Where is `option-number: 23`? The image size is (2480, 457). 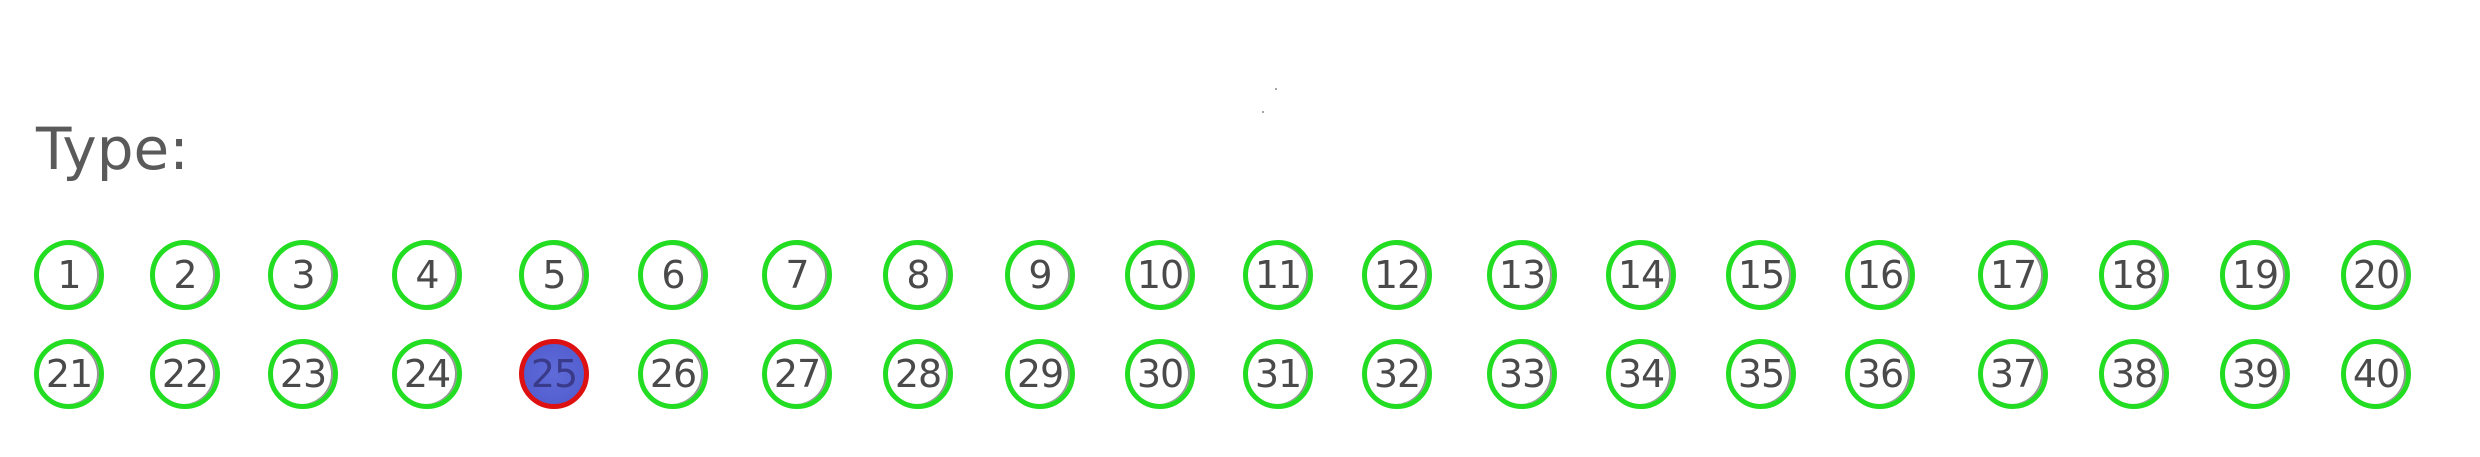 option-number: 23 is located at coordinates (303, 374).